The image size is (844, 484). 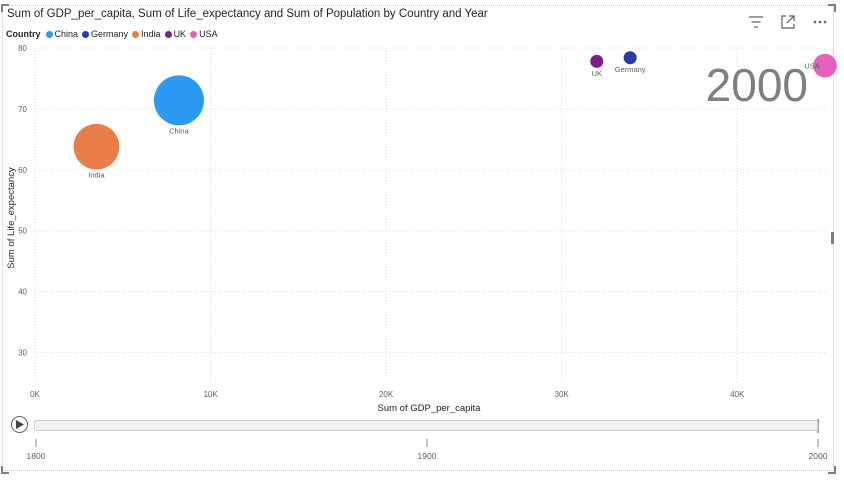 What do you see at coordinates (66, 34) in the screenshot?
I see `legend-label: China` at bounding box center [66, 34].